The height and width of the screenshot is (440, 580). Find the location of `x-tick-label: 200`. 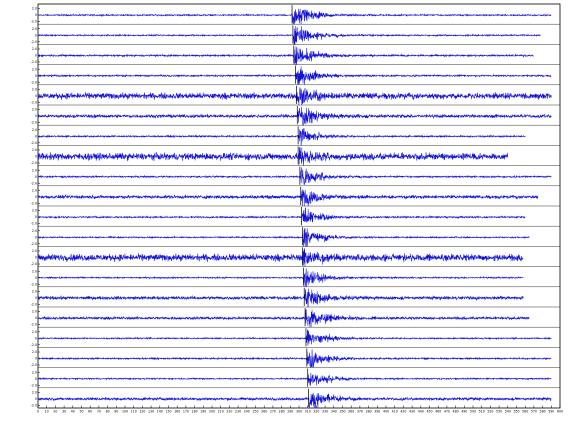

x-tick-label: 200 is located at coordinates (212, 412).